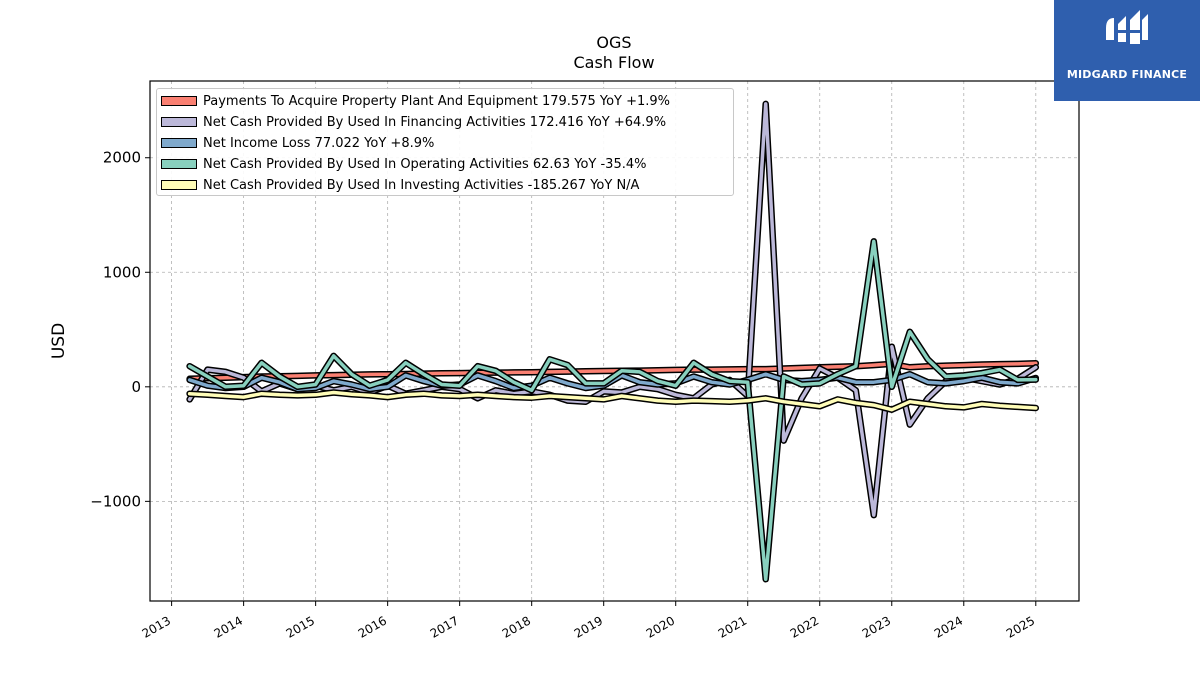 The width and height of the screenshot is (1200, 675). What do you see at coordinates (179, 122) in the screenshot?
I see `legend-swatch-financing` at bounding box center [179, 122].